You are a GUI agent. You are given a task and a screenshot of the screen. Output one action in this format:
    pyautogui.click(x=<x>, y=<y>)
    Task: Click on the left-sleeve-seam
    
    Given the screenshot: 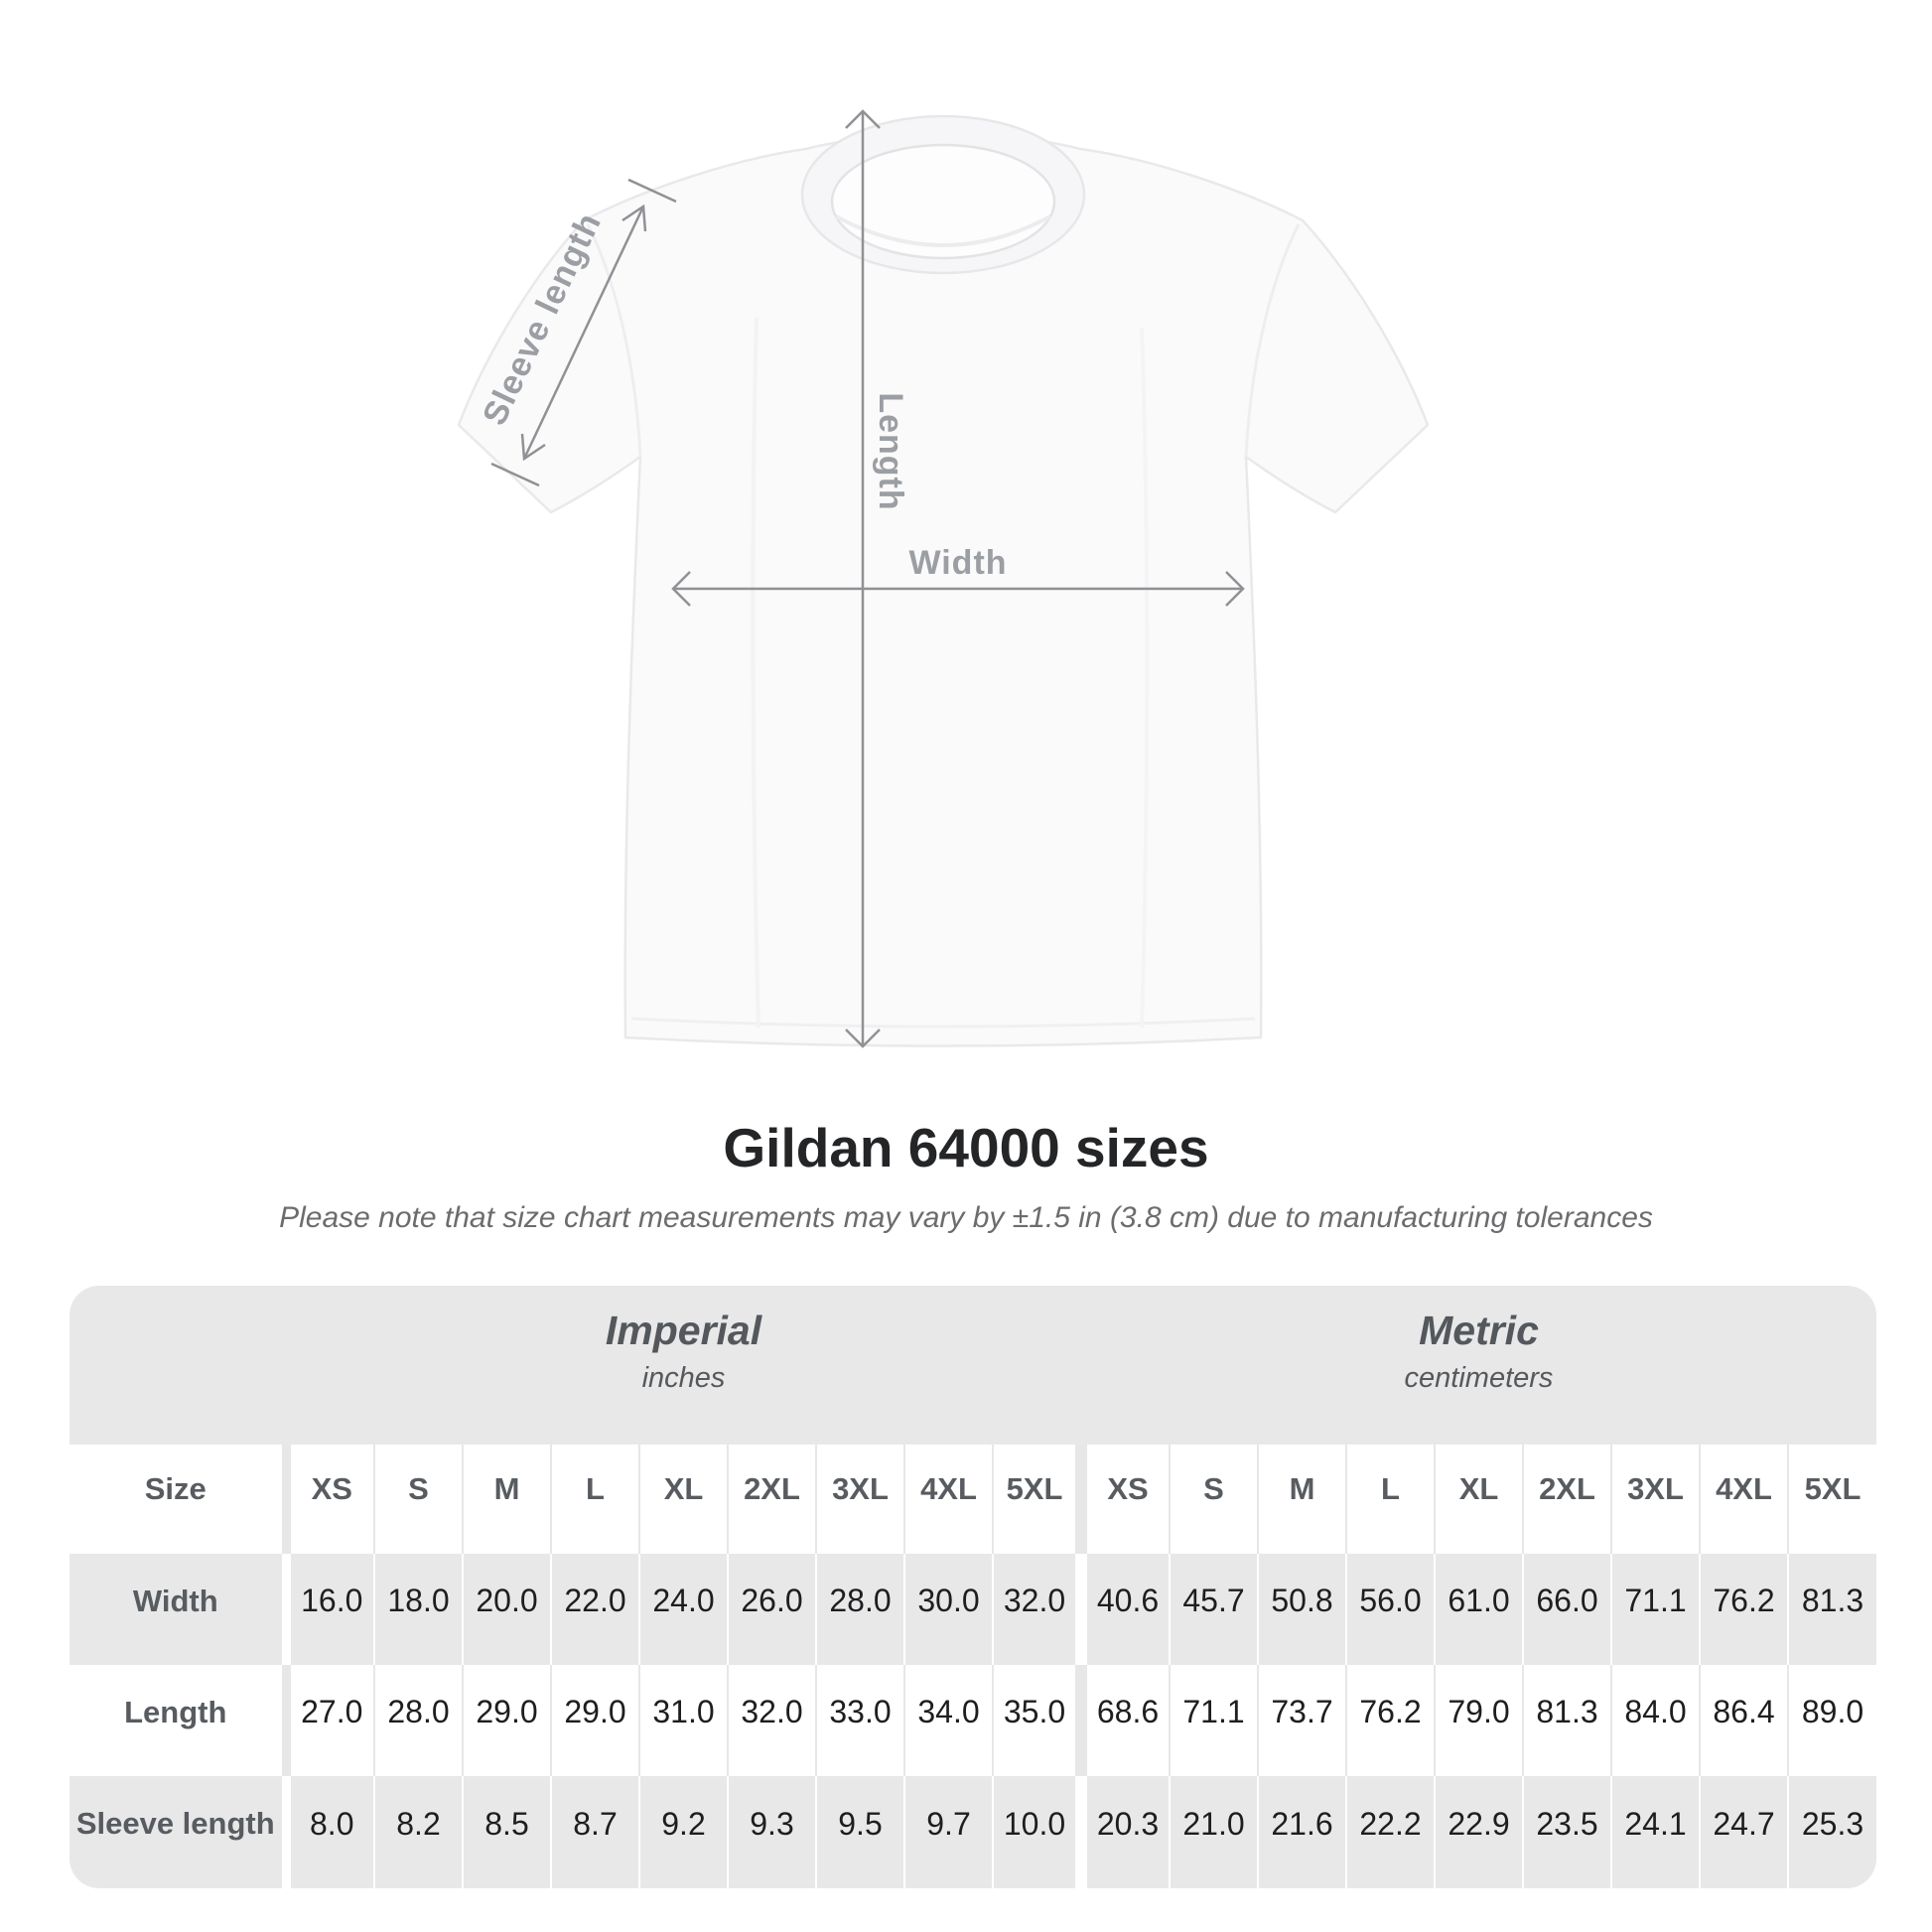 What is the action you would take?
    pyautogui.click(x=614, y=340)
    